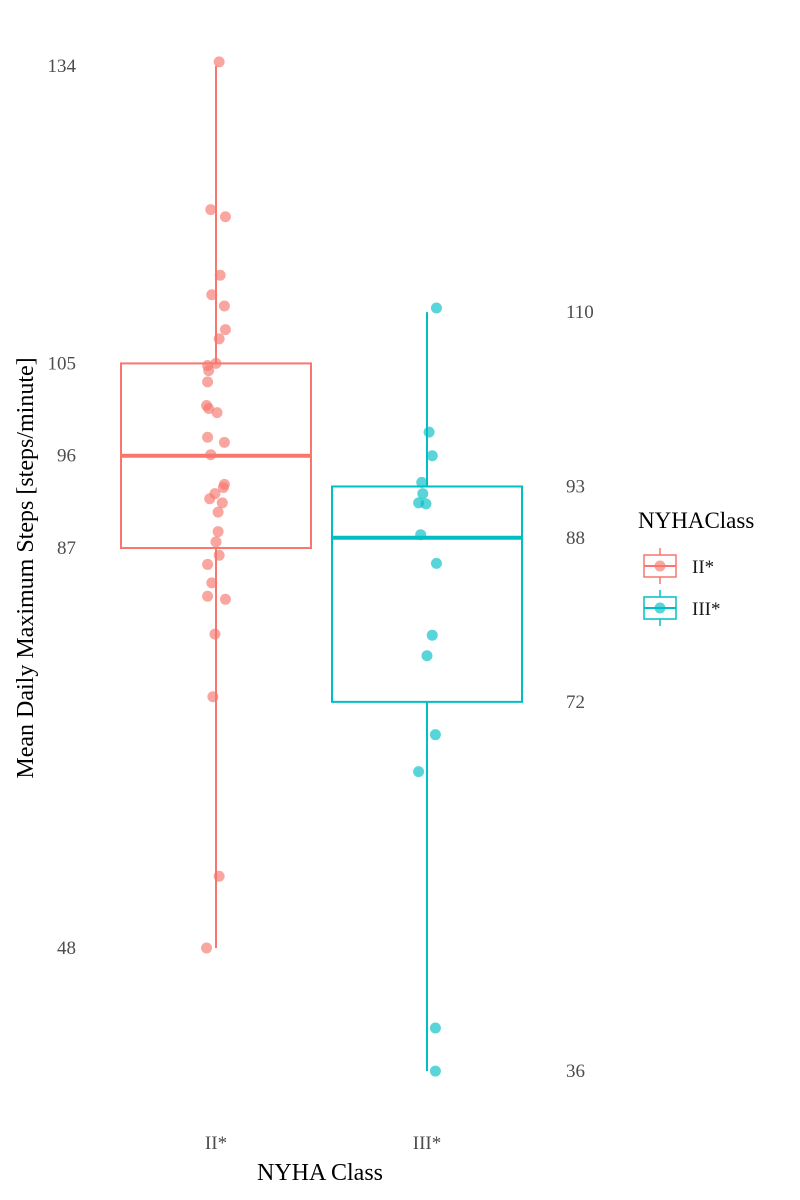  What do you see at coordinates (575, 486) in the screenshot?
I see `value-label-iii: 93` at bounding box center [575, 486].